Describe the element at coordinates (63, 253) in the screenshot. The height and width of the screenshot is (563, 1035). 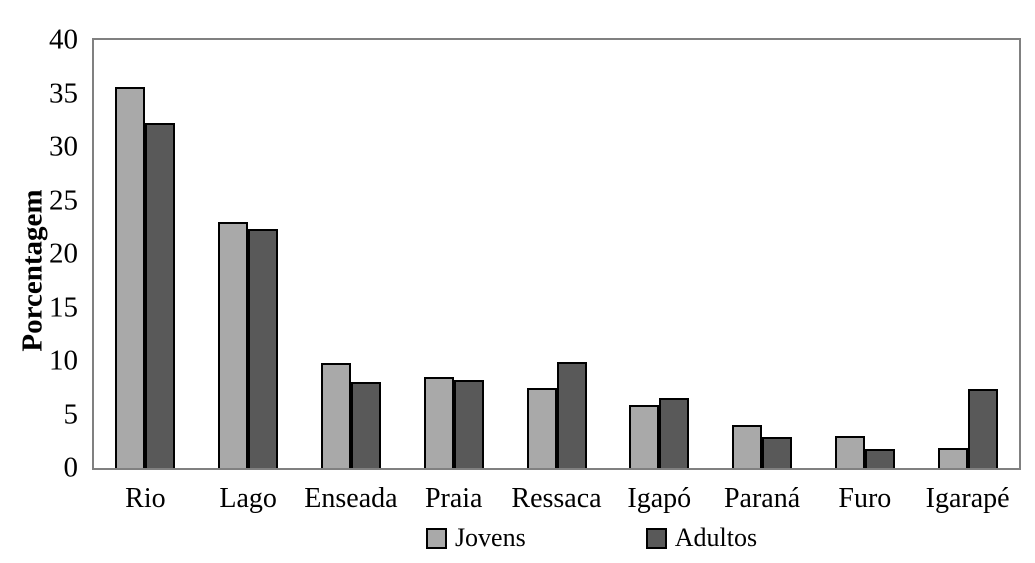
I see `y-tick-20: 20` at that location.